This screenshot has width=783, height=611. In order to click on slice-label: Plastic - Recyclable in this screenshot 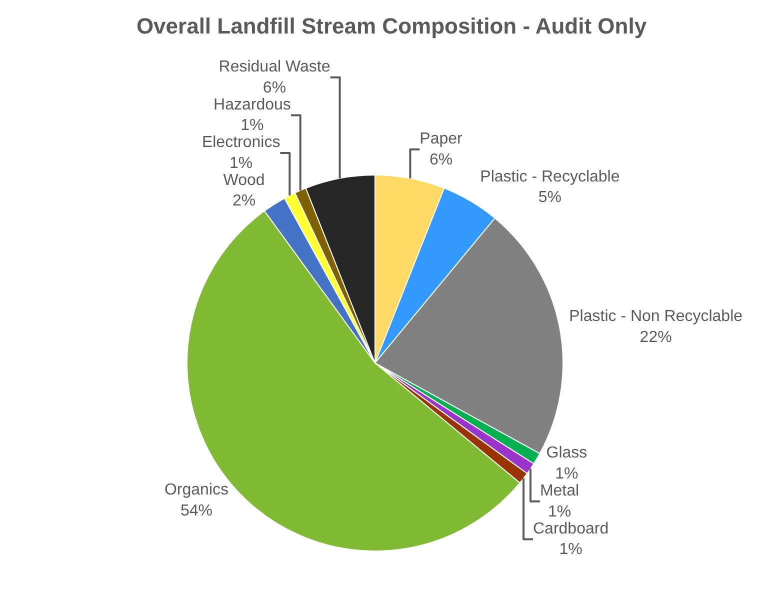, I will do `click(550, 177)`.